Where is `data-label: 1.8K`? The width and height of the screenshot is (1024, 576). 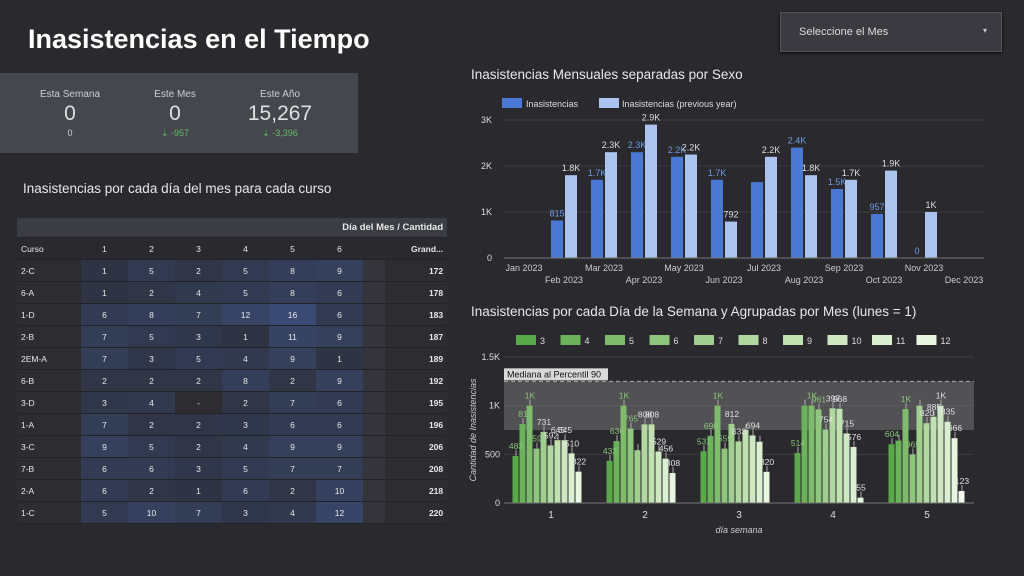 data-label: 1.8K is located at coordinates (811, 168).